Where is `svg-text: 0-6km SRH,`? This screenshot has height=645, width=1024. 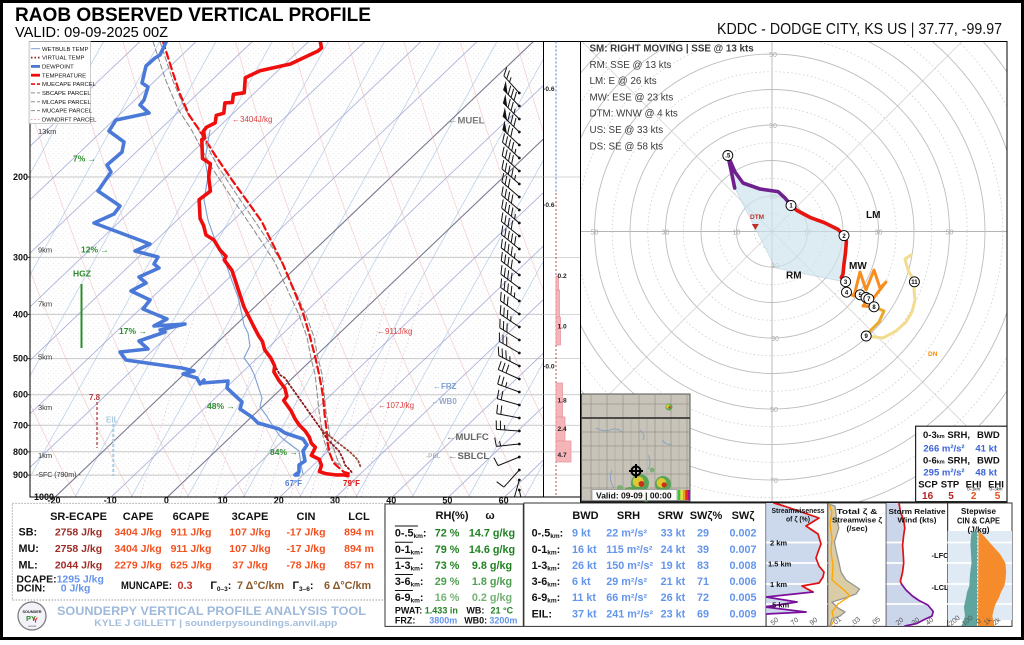 svg-text: 0-6km SRH, is located at coordinates (946, 461).